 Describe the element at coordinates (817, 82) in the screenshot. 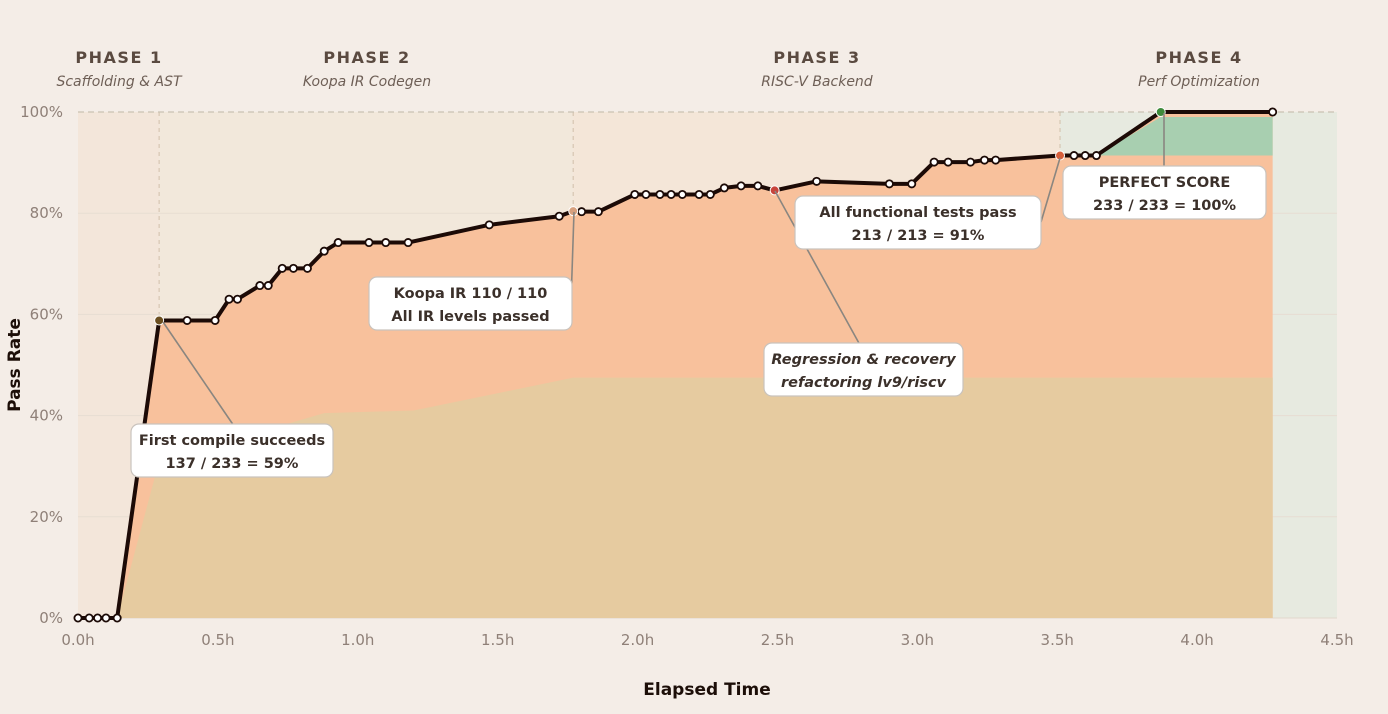

I see `phase-subtitle: RISC-V Backend` at that location.